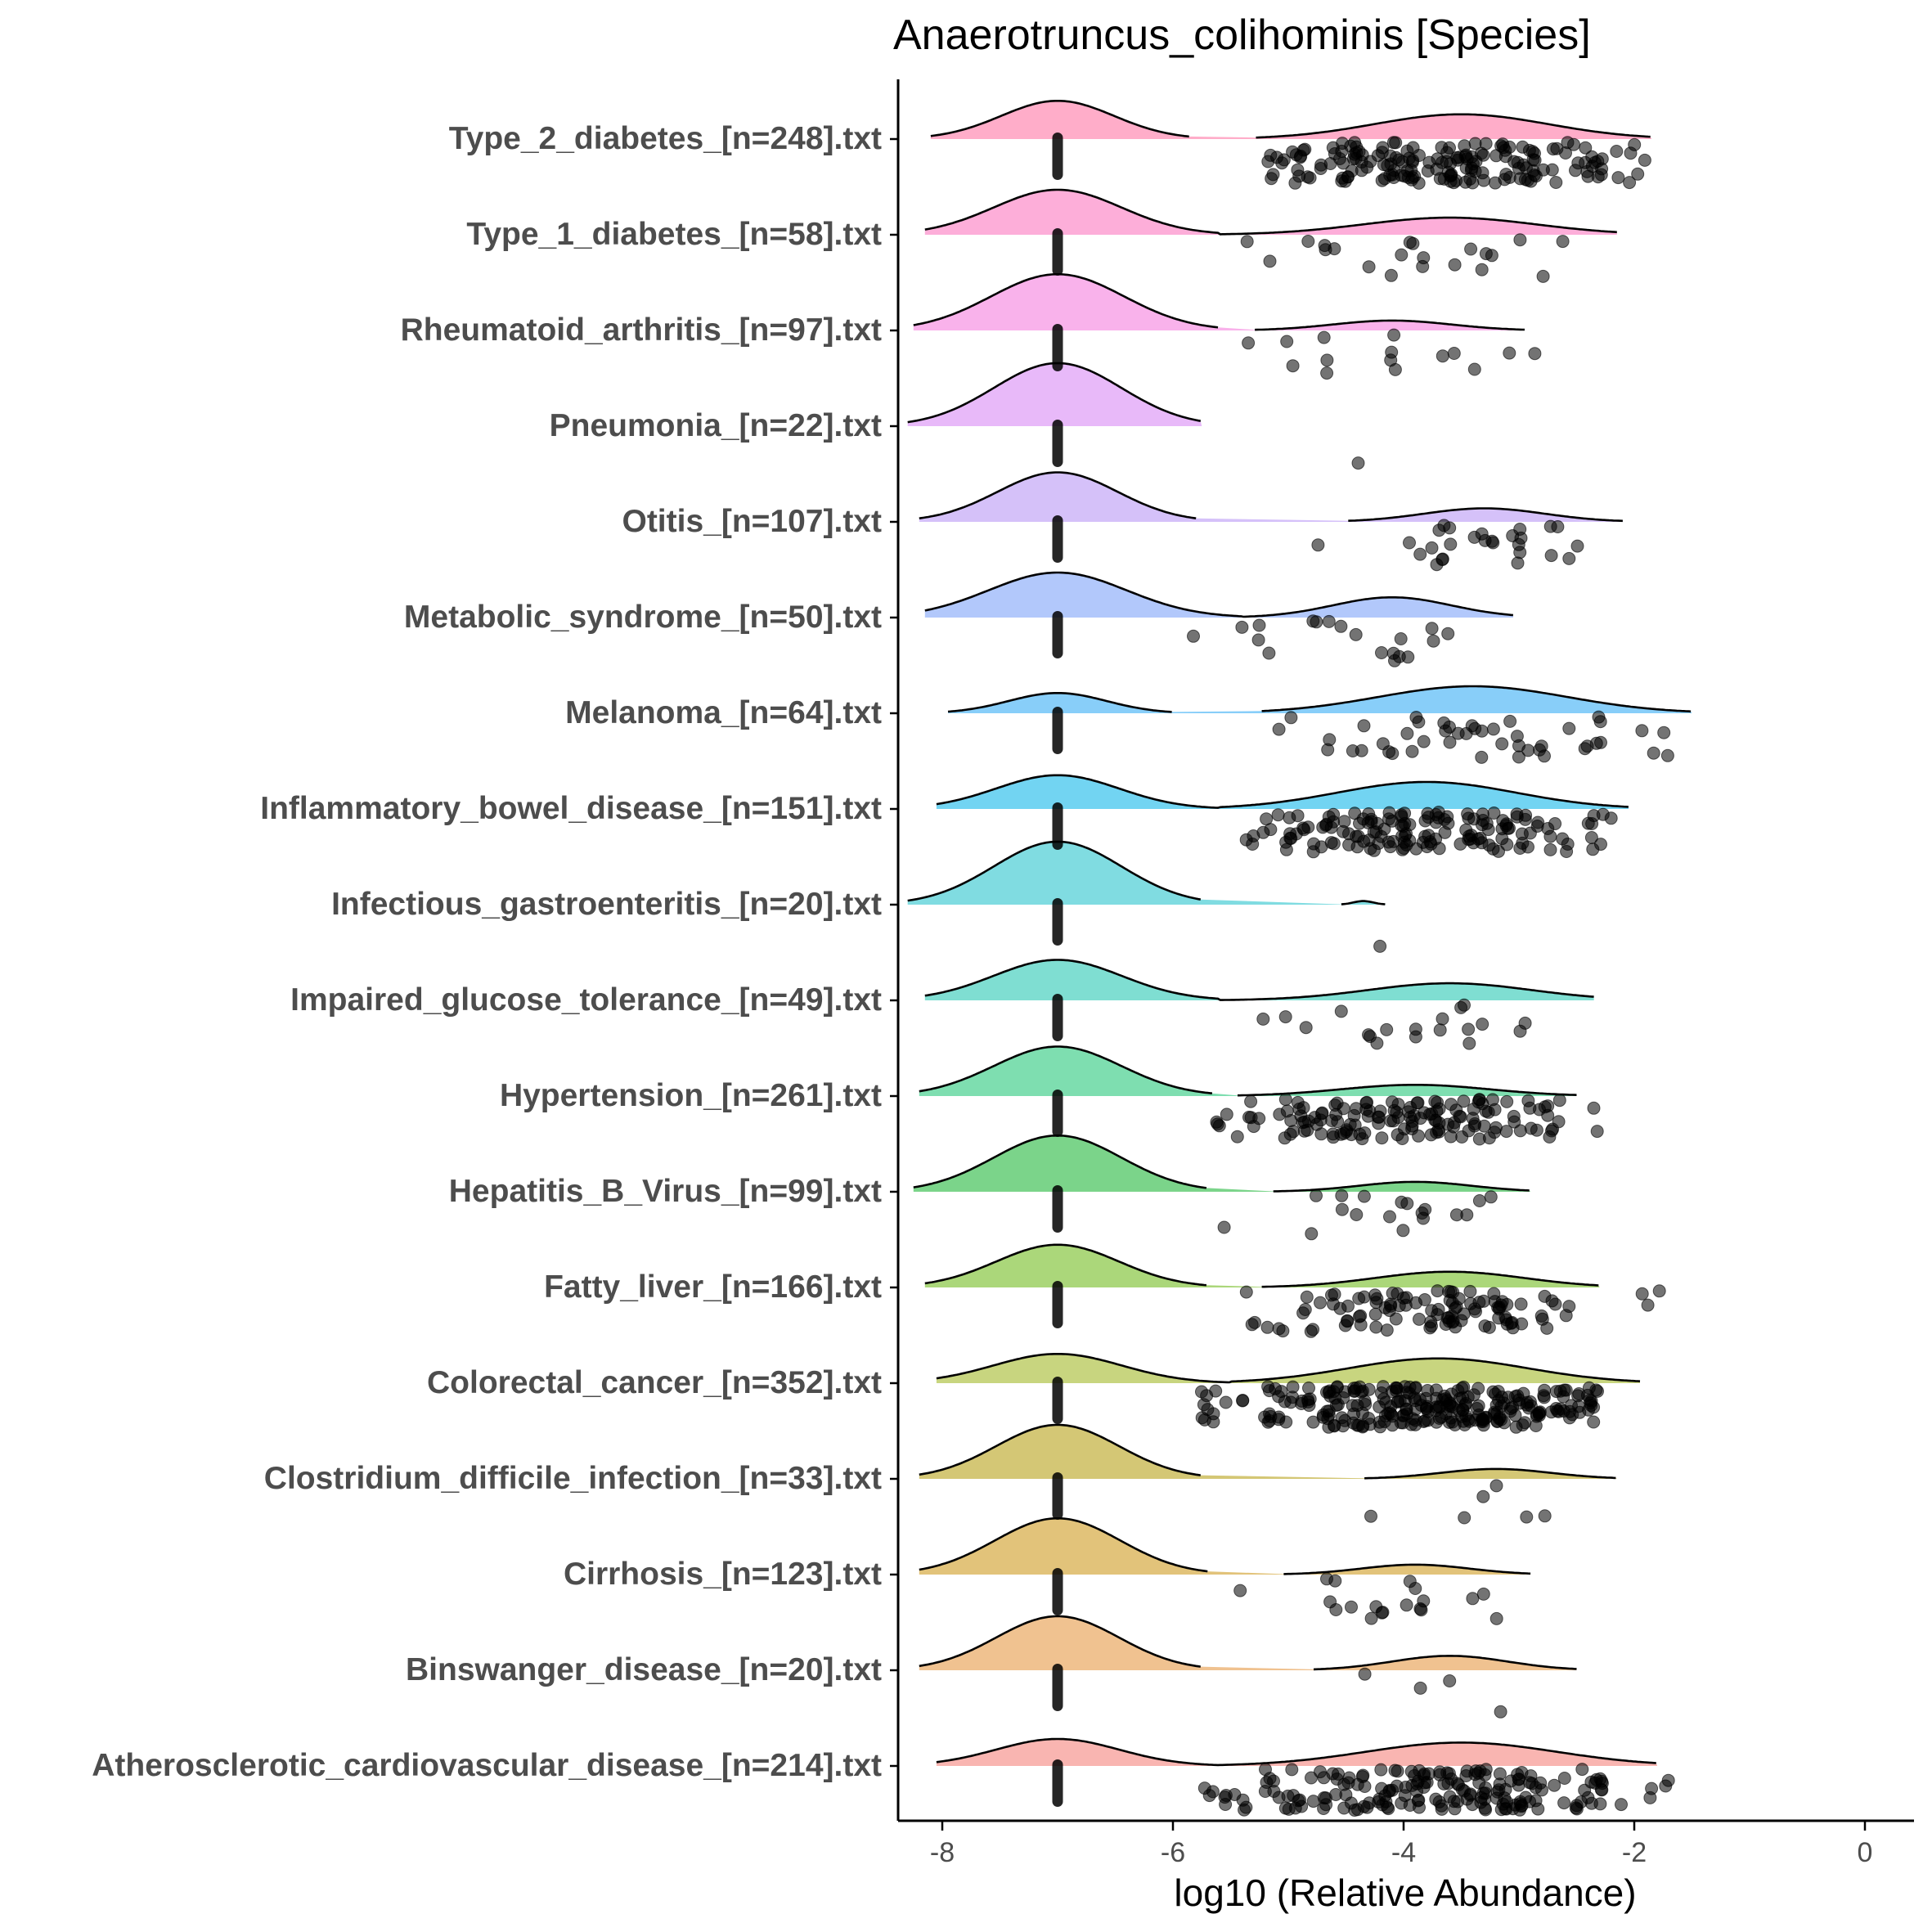 The height and width of the screenshot is (1932, 1932). I want to click on y-label-otitis: Otitis_[n=107].txt, so click(752, 521).